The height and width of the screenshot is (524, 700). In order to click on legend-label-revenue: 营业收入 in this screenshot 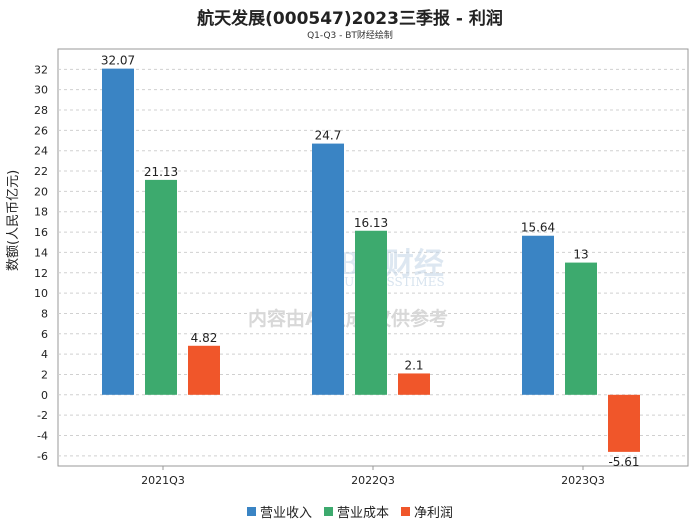, I will do `click(285, 513)`.